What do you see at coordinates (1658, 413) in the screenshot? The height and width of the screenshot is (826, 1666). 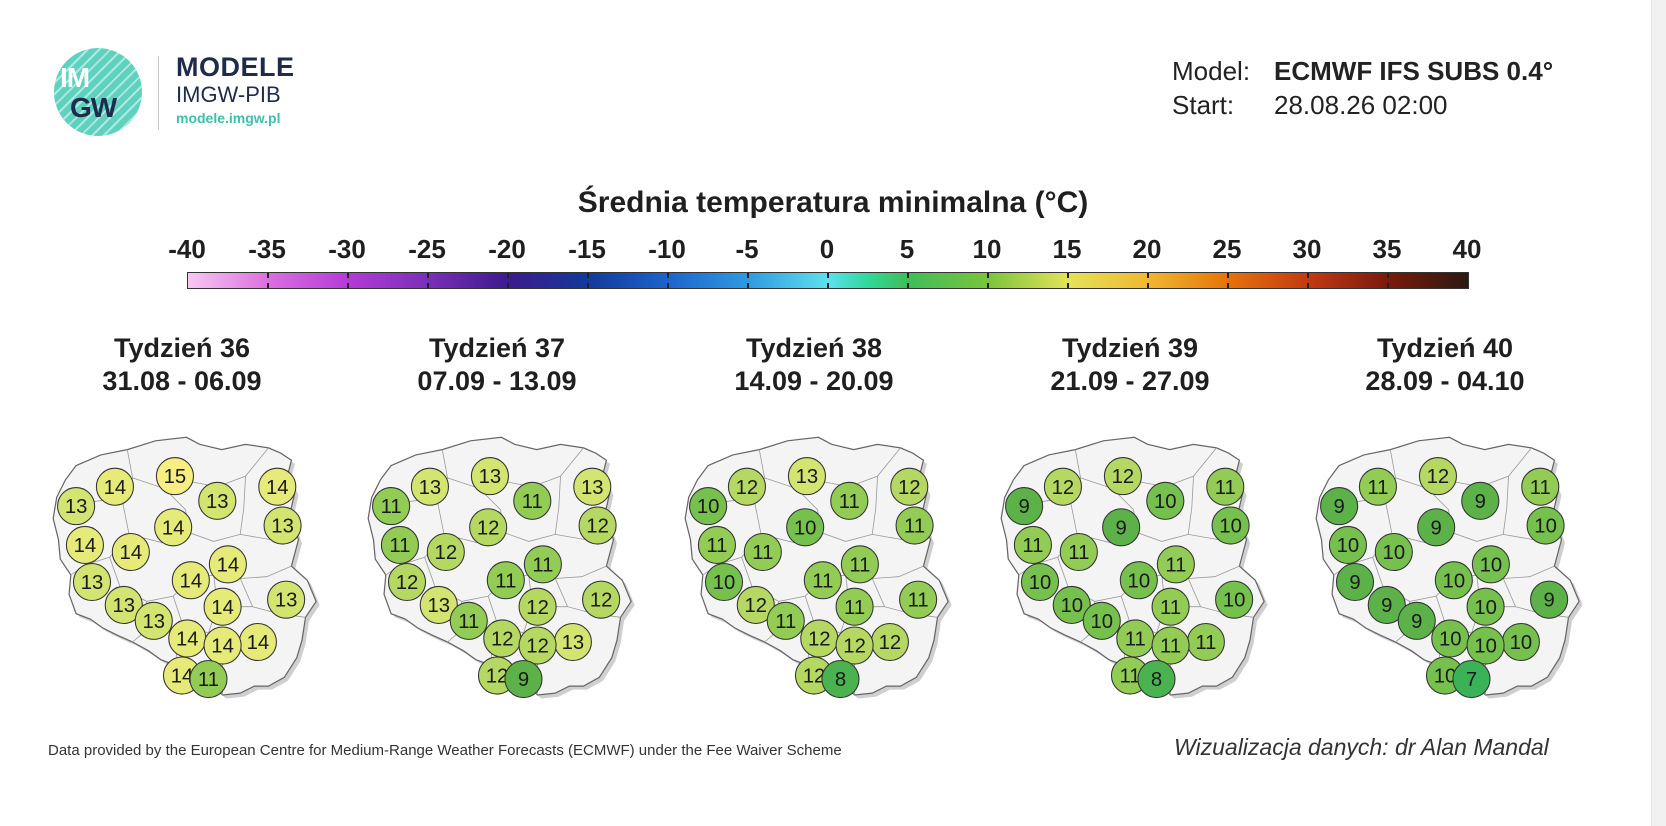 I see `scrollbar` at bounding box center [1658, 413].